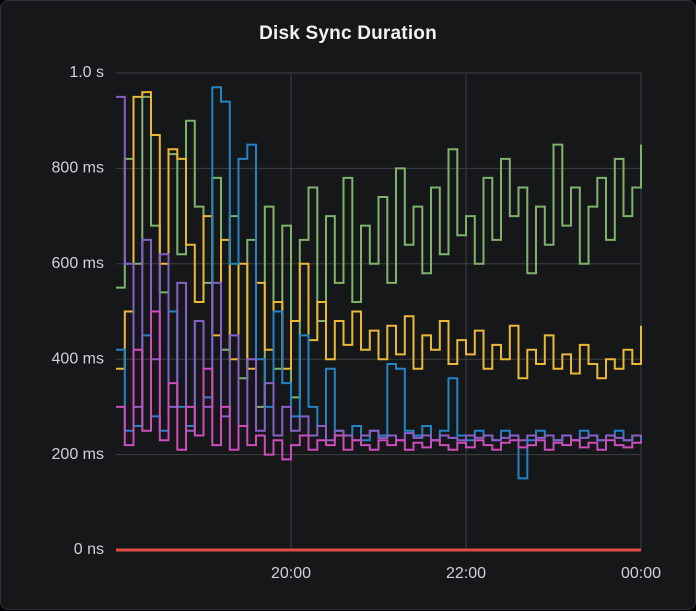 The width and height of the screenshot is (696, 611). What do you see at coordinates (89, 549) in the screenshot?
I see `y-axis-tick-label: 0 ns` at bounding box center [89, 549].